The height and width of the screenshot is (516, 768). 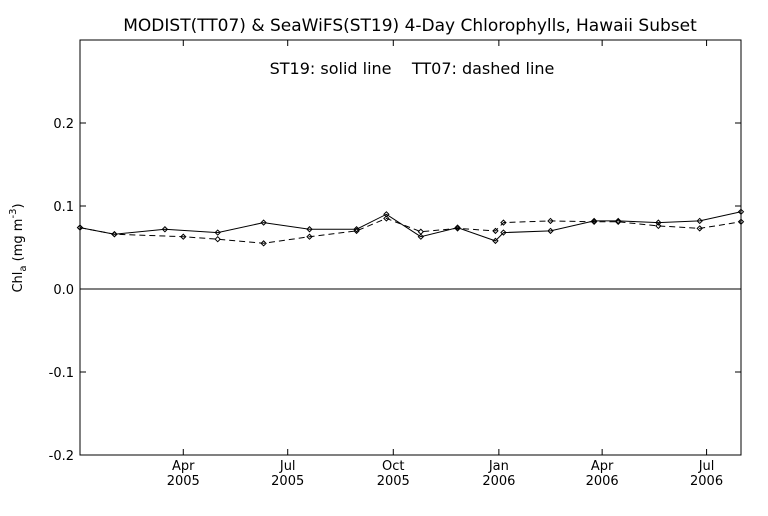 What do you see at coordinates (18, 247) in the screenshot?
I see `y-axis-label: Chla (mg m-3)` at bounding box center [18, 247].